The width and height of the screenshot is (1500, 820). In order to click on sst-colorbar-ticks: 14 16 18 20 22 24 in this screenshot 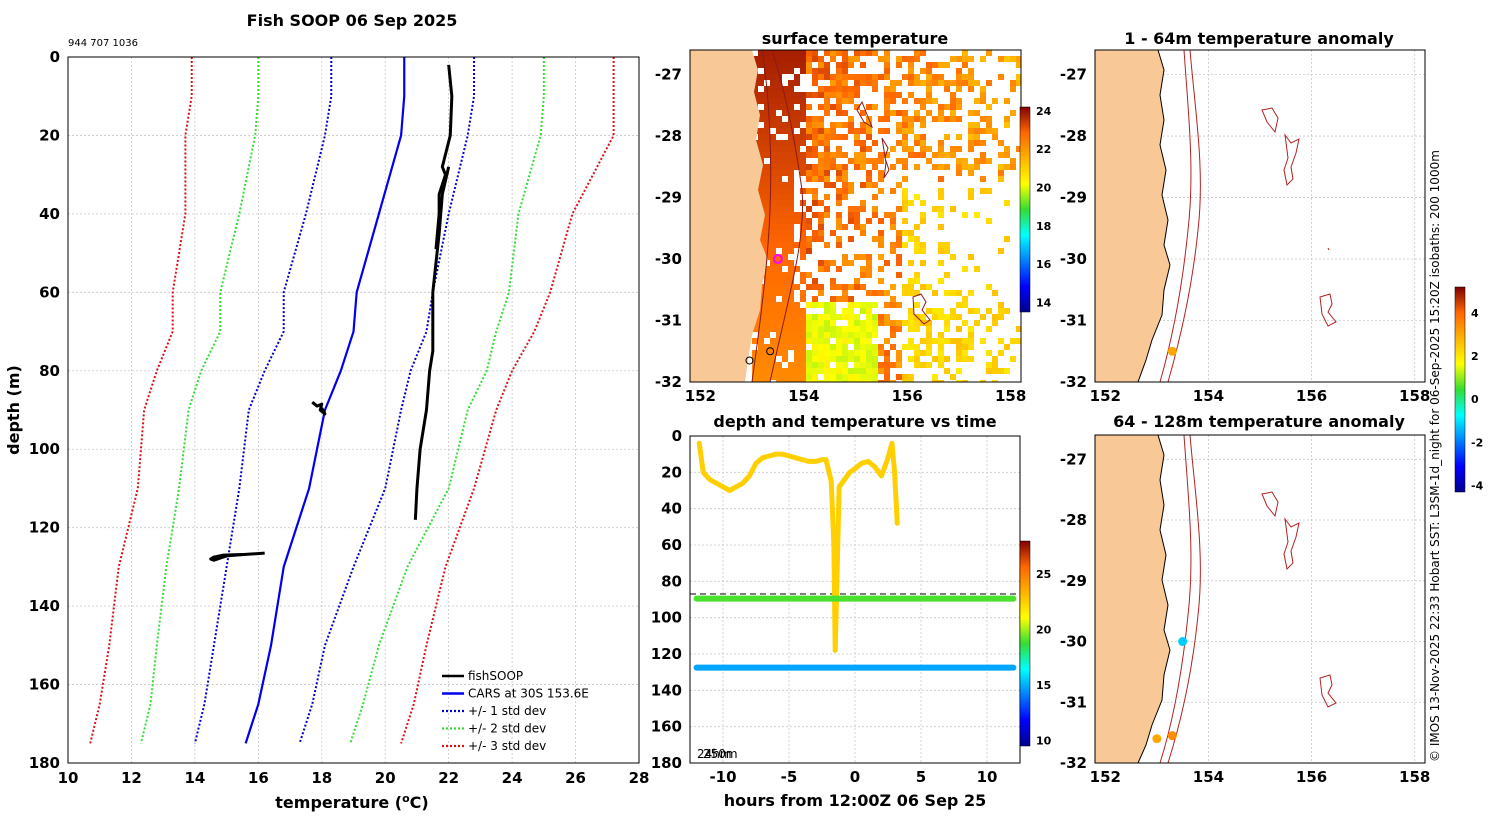, I will do `click(1044, 207)`.